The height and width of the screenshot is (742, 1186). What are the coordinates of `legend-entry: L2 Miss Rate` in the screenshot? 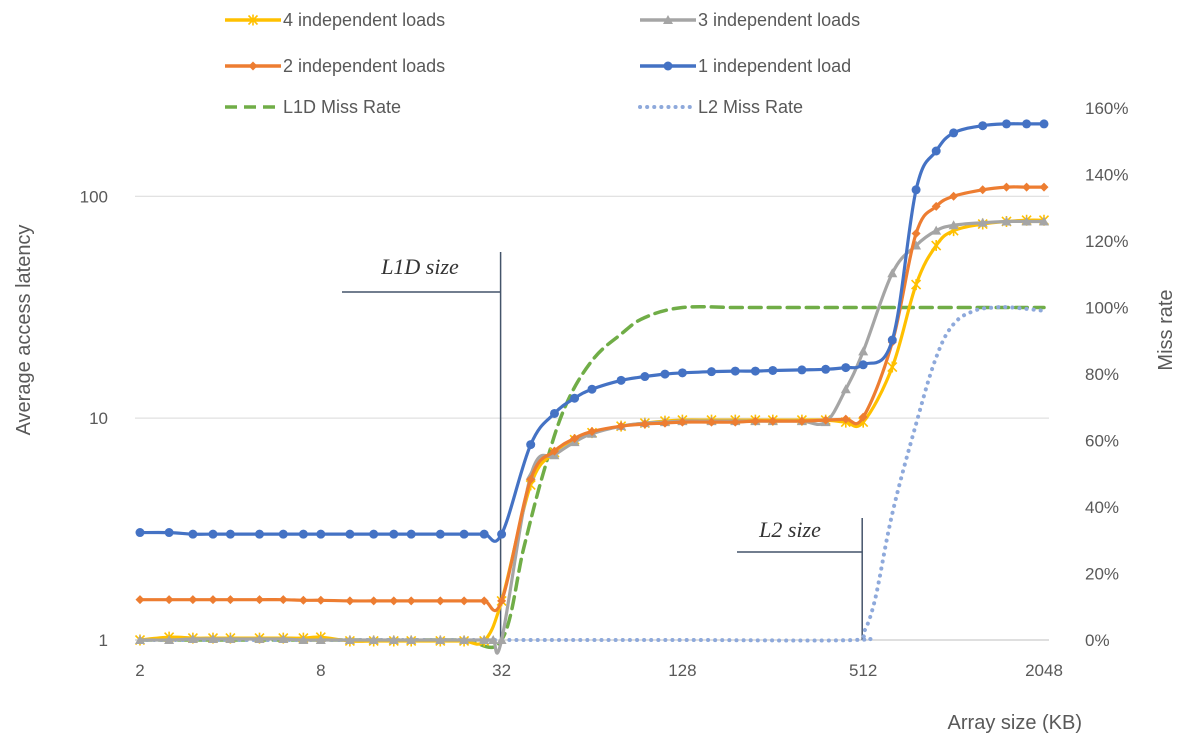 It's located at (720, 107).